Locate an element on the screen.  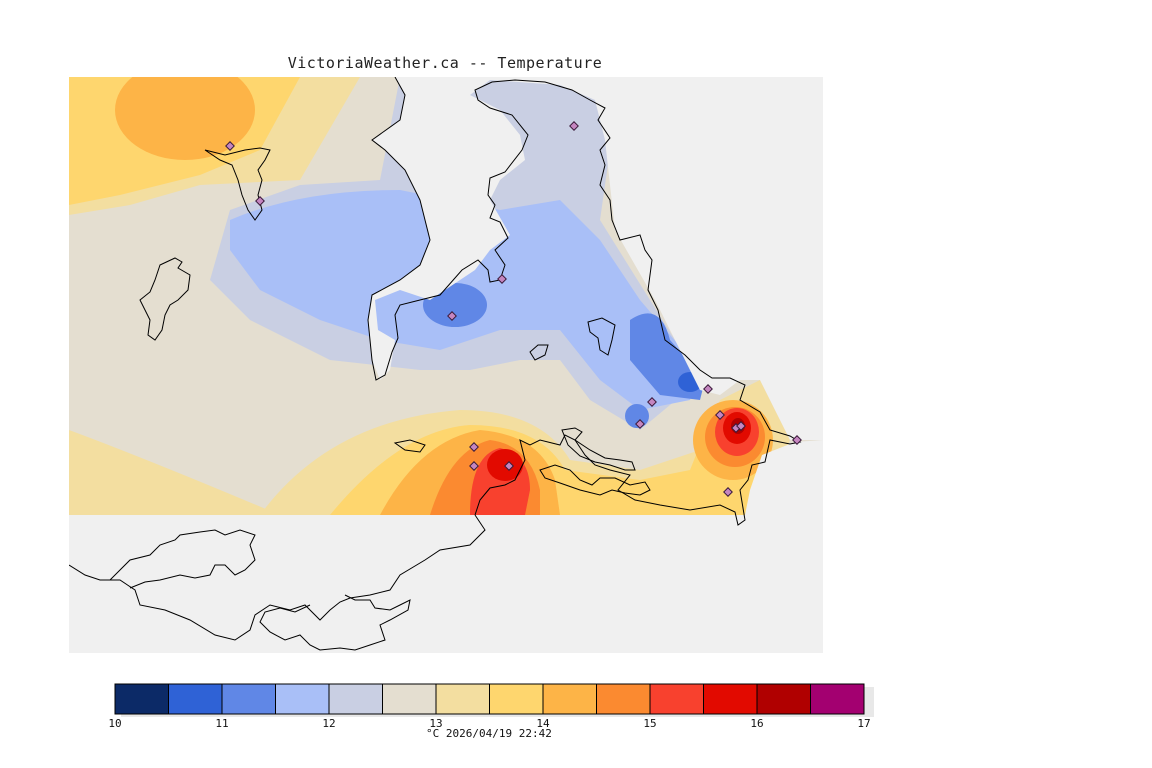
legend-caption: °C 2026/04/19 22:42 is located at coordinates (489, 733).